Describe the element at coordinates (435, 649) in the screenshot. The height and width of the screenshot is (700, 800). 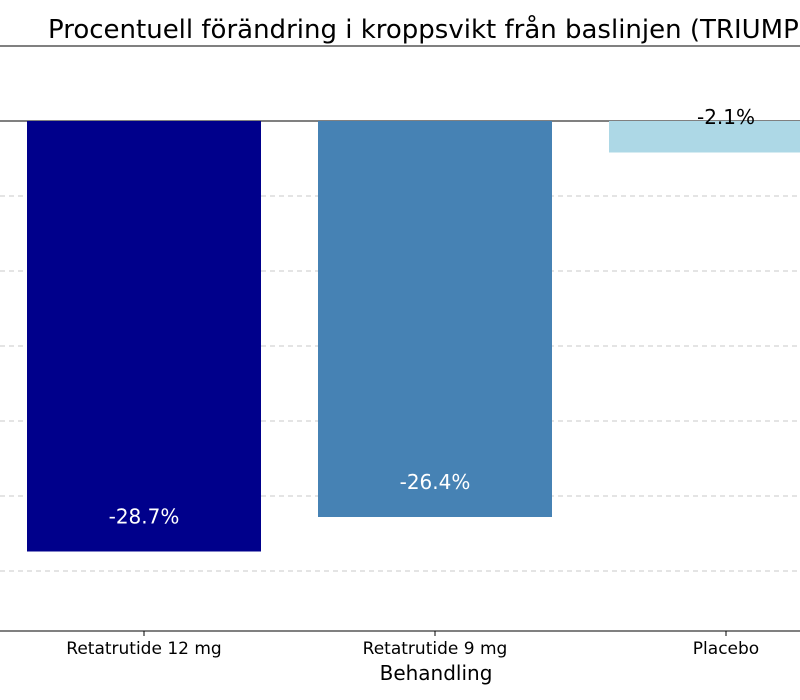
I see `x-tick-label: Retatrutide 9 mg` at that location.